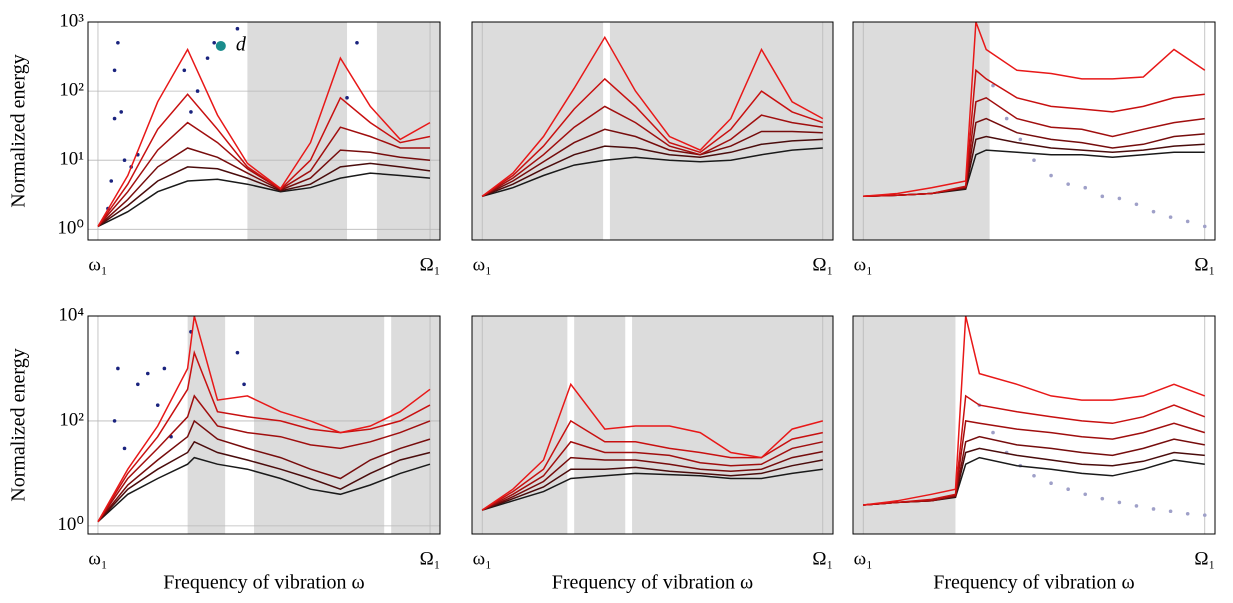 This screenshot has width=1233, height=603. Describe the element at coordinates (71, 419) in the screenshot. I see `y-tick-label: 10²` at that location.